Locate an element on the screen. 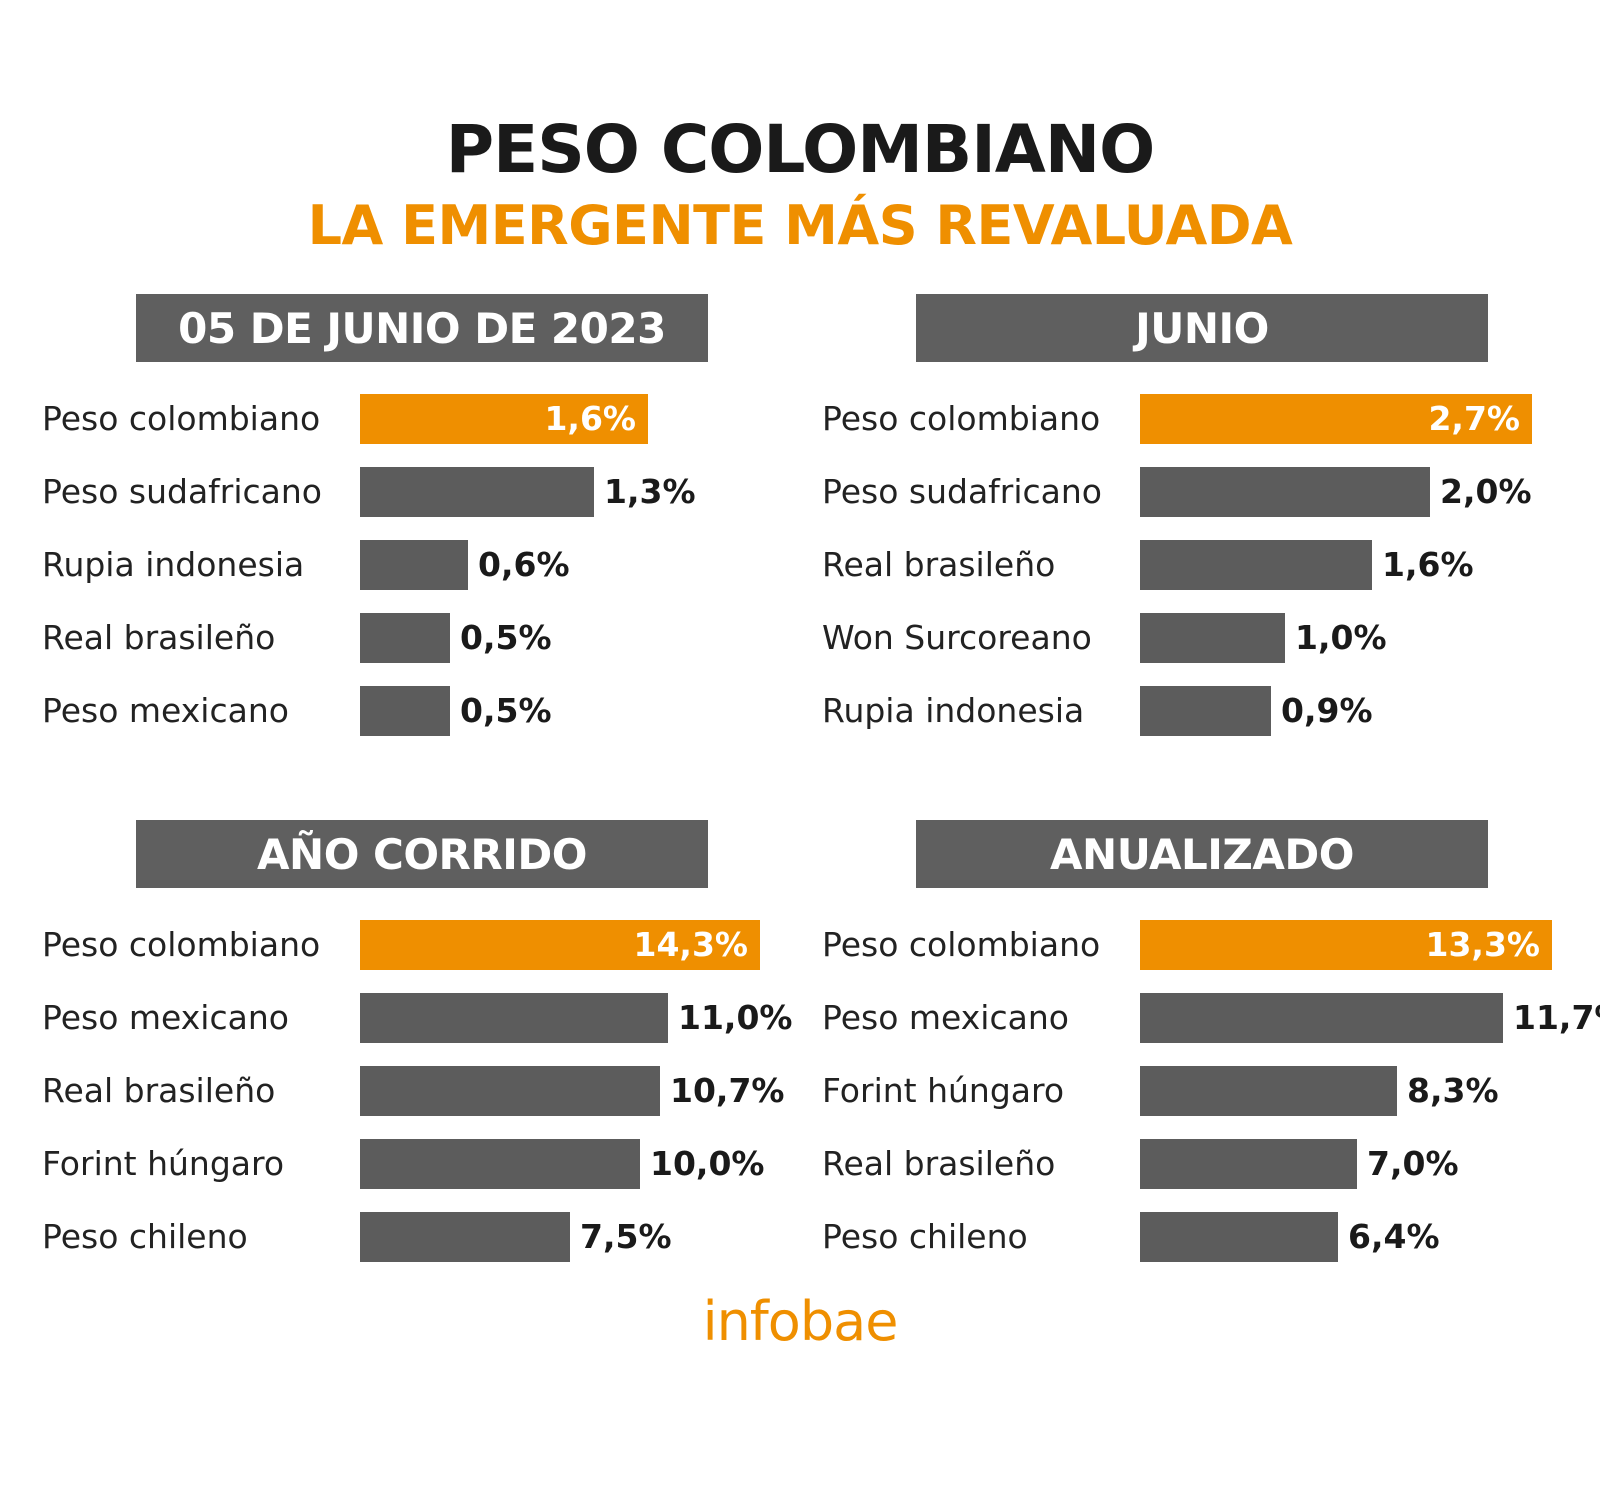  page-title: PESO COLOMBIANO is located at coordinates (800, 149).